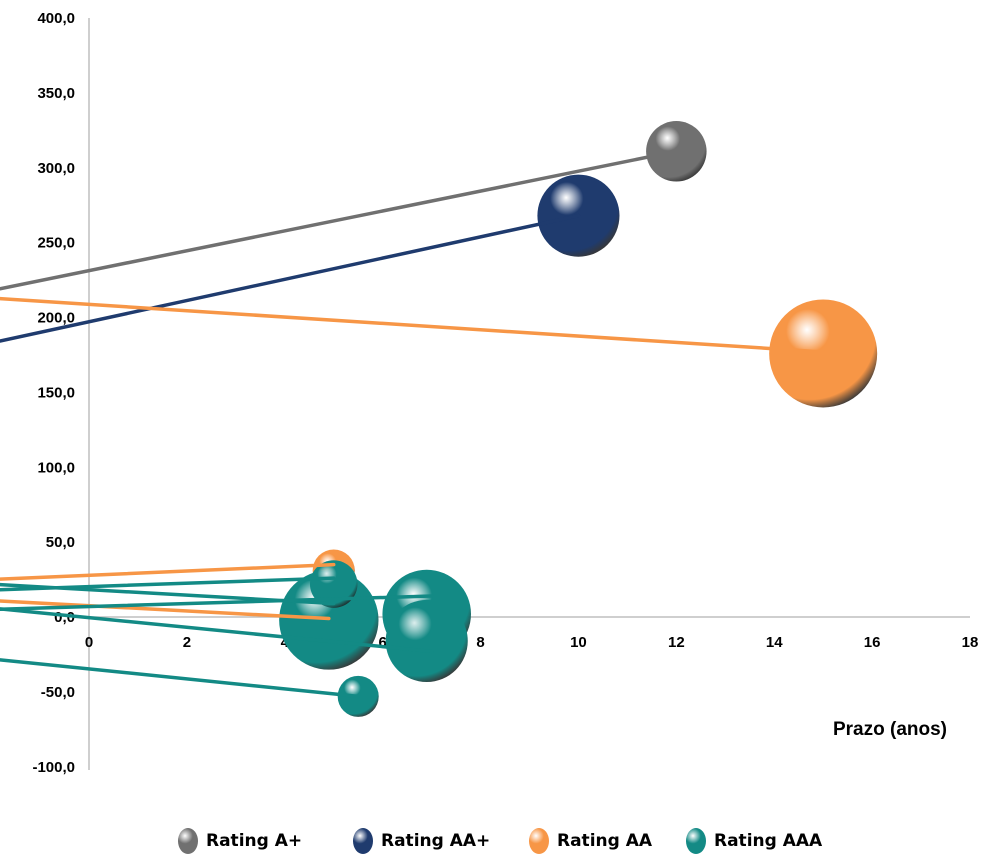  Describe the element at coordinates (56, 467) in the screenshot. I see `y-tick-label: 100,0` at that location.